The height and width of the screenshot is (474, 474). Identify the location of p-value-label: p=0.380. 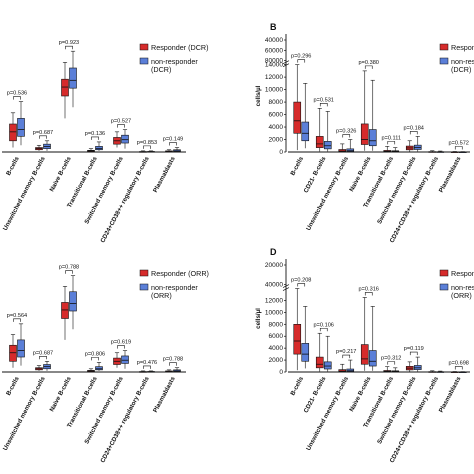
(369, 63).